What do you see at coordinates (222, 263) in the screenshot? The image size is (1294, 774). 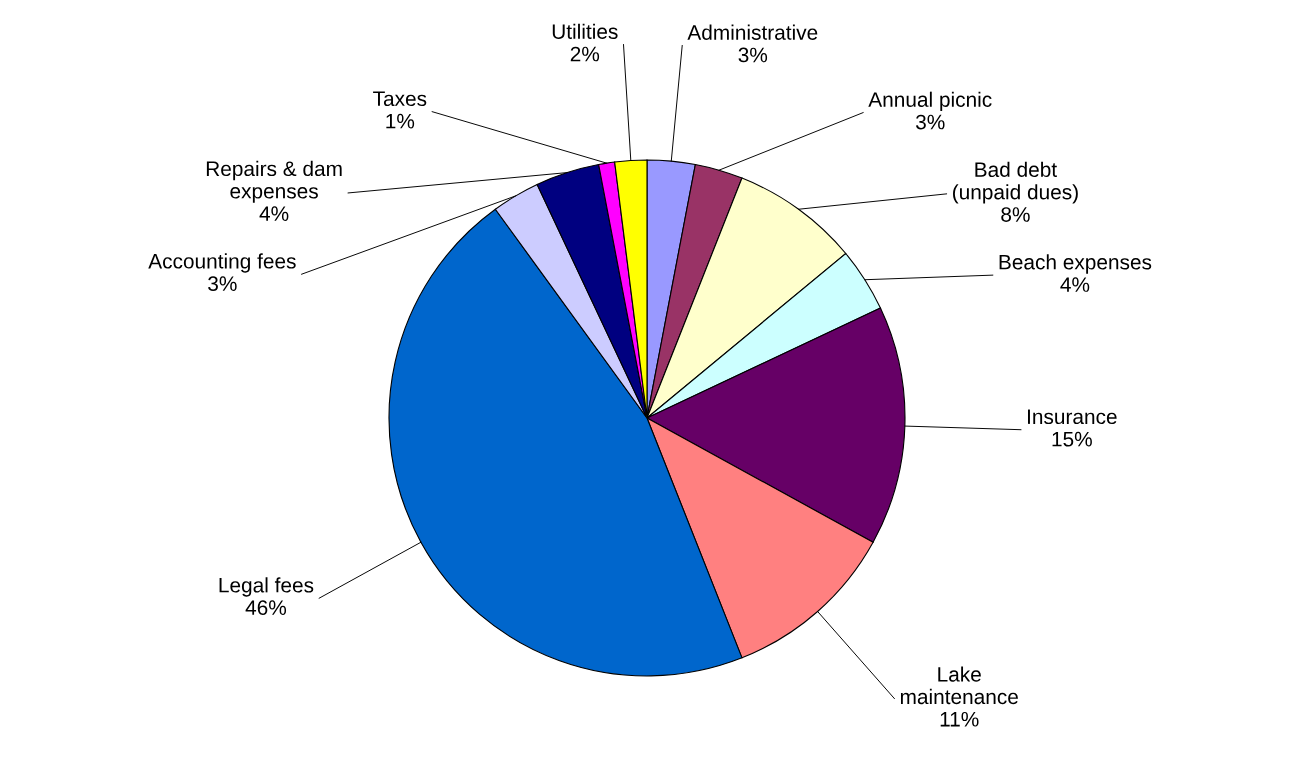 I see `slice-label: Accounting fees` at bounding box center [222, 263].